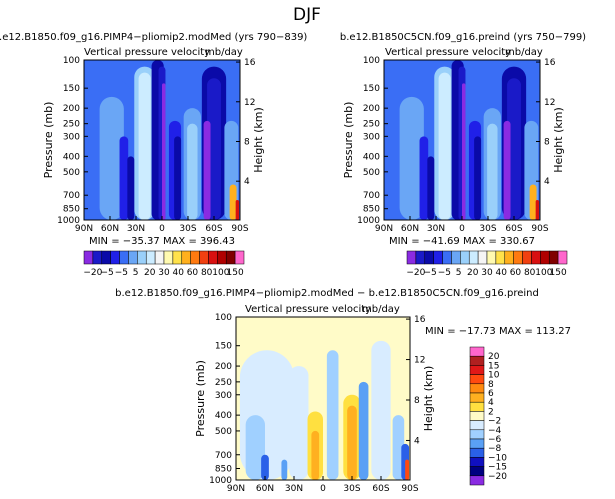  I want to click on min-max-stats: MIN = −17.73 MAX = 113.27, so click(498, 331).